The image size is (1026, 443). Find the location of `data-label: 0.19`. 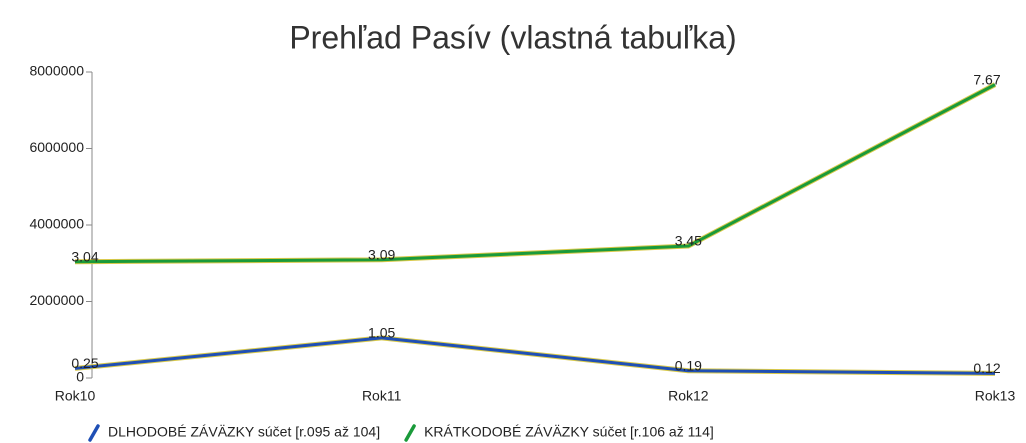

data-label: 0.19 is located at coordinates (688, 365).